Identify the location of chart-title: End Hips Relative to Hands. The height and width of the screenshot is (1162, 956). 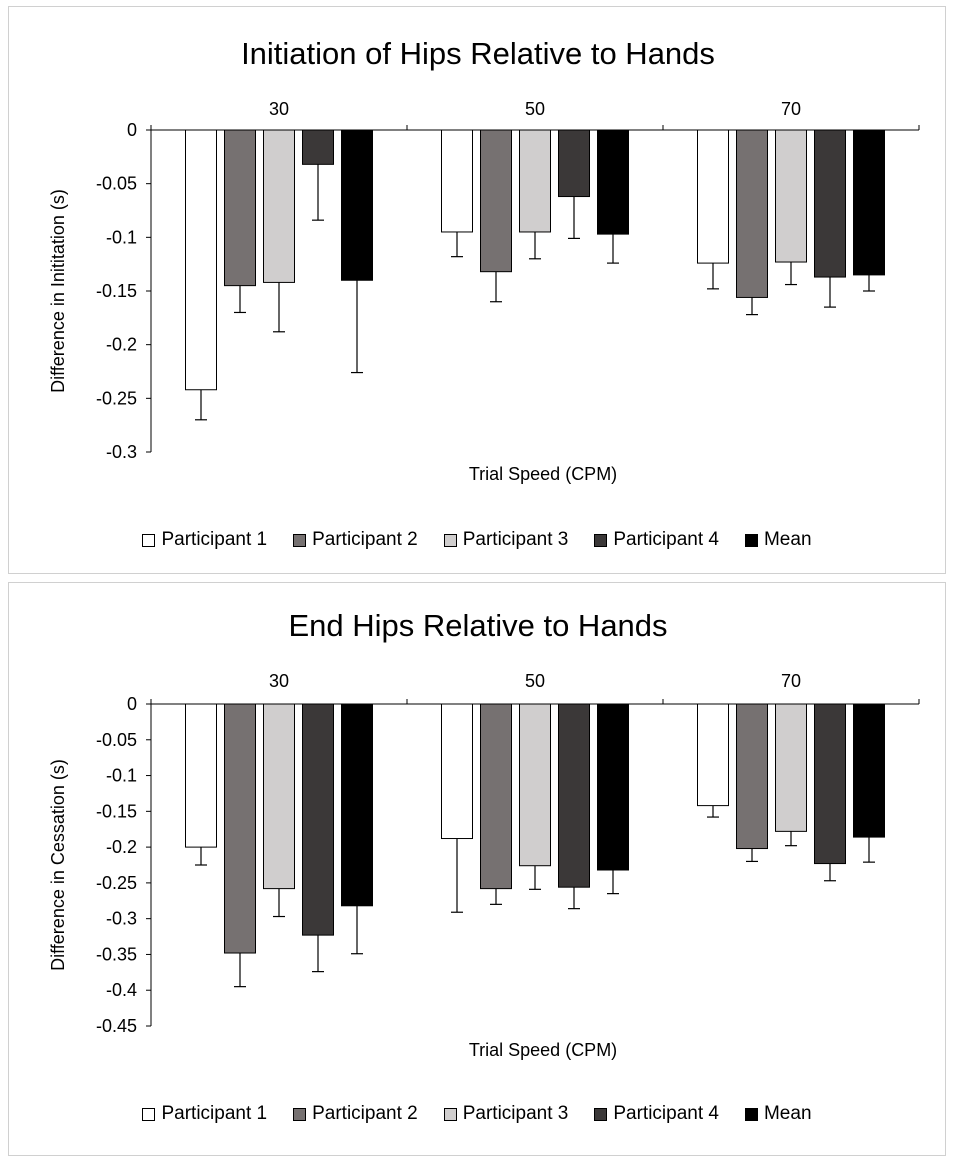
(477, 625).